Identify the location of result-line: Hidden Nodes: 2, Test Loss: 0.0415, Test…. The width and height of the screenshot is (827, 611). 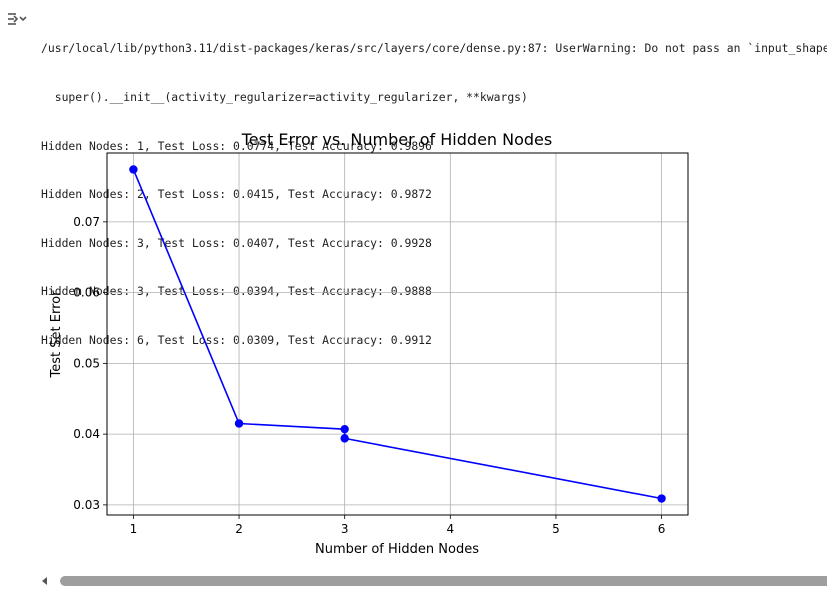
(236, 194).